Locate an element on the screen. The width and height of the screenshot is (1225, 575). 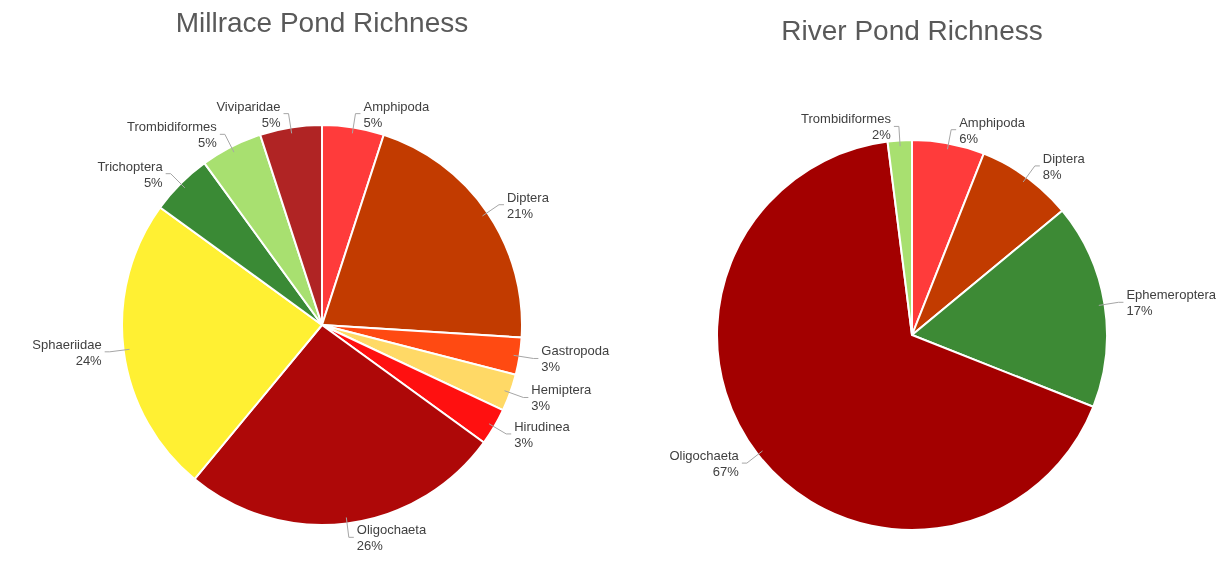
slice-label: Hirudinea is located at coordinates (542, 426).